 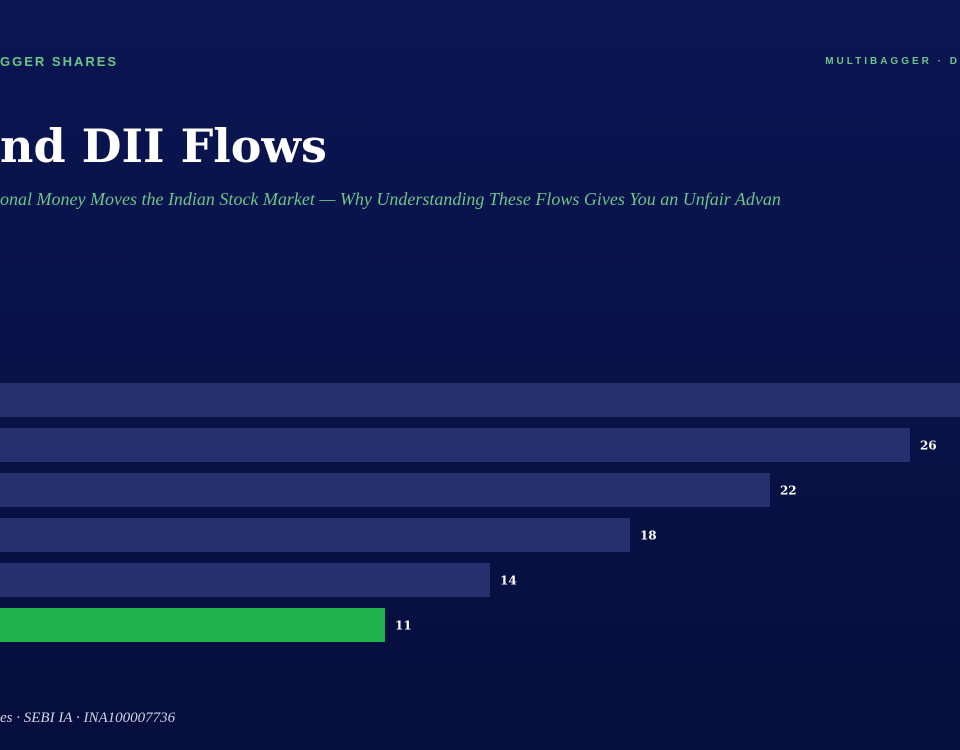 I want to click on value-label: 18, so click(x=648, y=536).